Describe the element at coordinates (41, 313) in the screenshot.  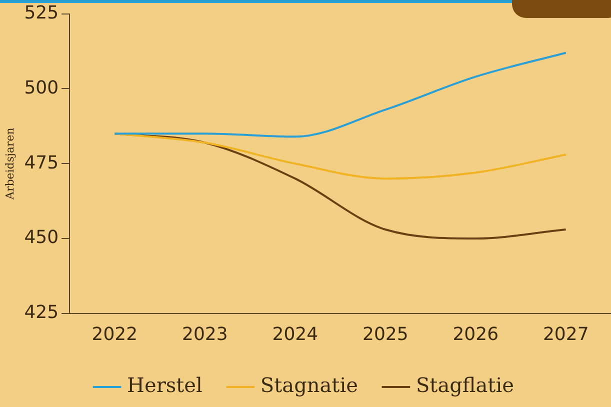
I see `y-tick-label: 425` at that location.